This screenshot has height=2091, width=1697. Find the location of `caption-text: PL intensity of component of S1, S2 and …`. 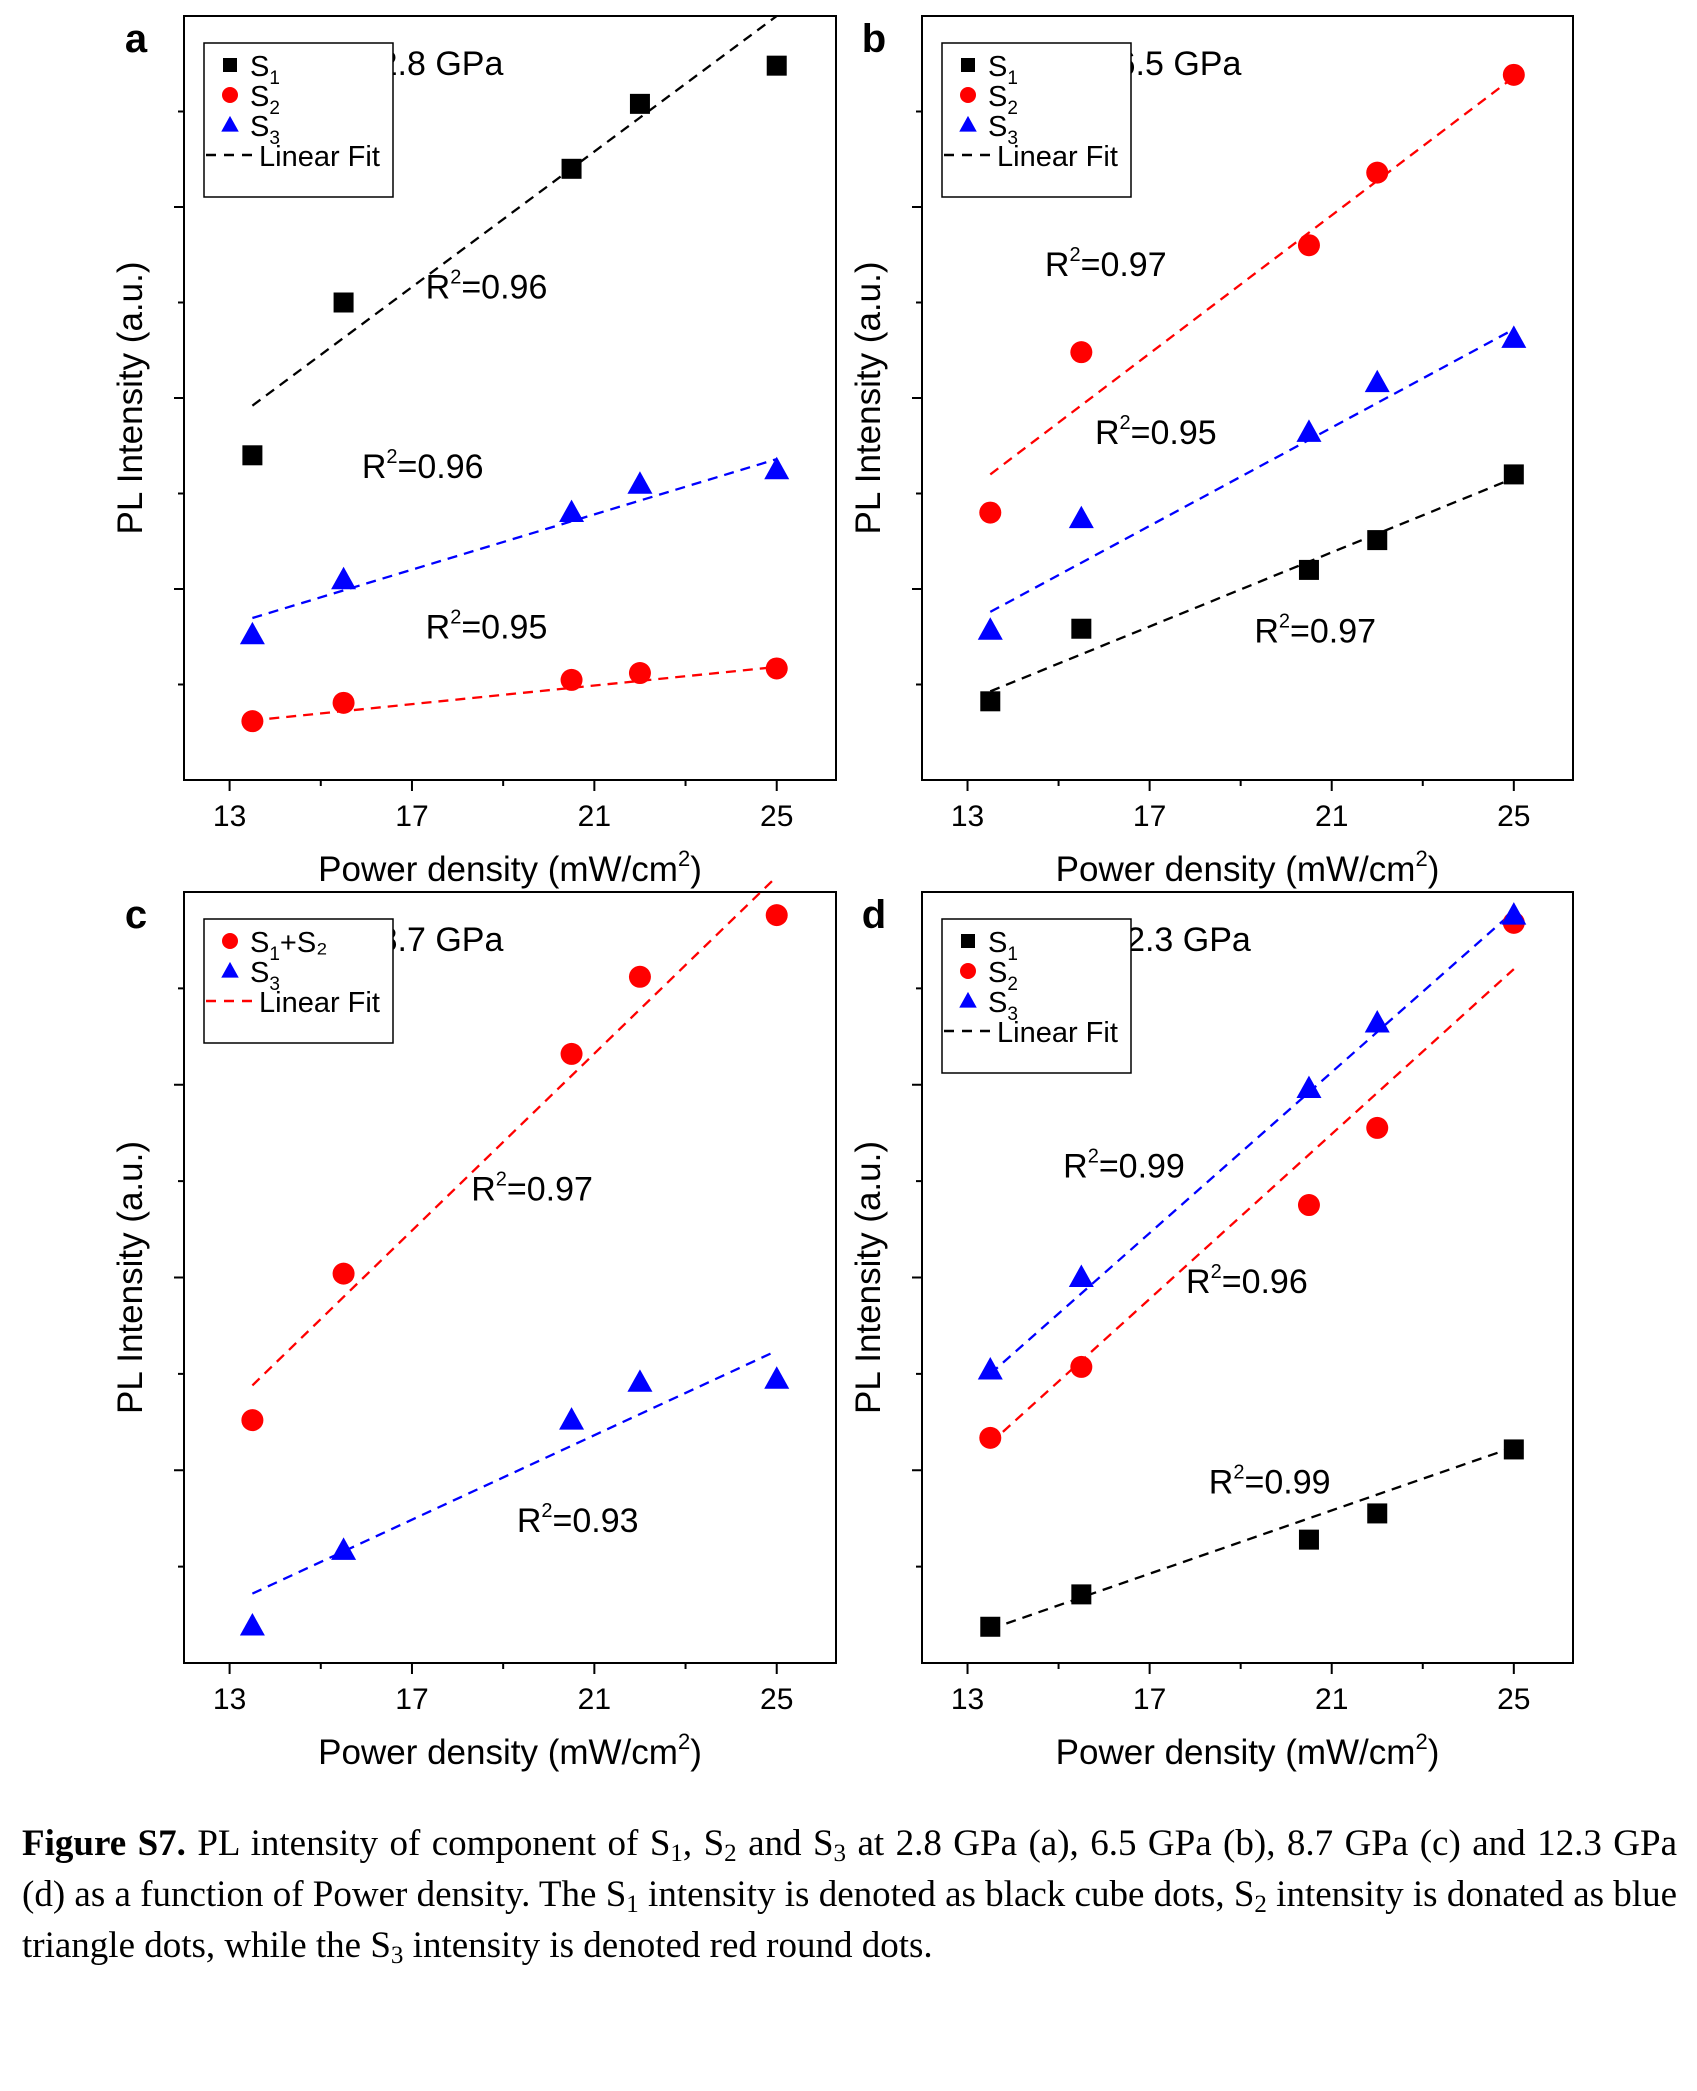

caption-text: PL intensity of component of S1, S2 and … is located at coordinates (850, 1896).